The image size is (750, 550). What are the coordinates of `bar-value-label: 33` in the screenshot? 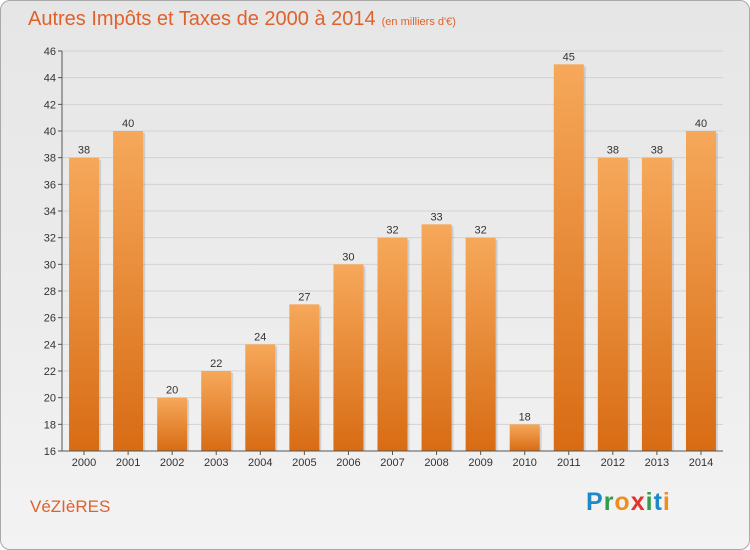 It's located at (436, 217).